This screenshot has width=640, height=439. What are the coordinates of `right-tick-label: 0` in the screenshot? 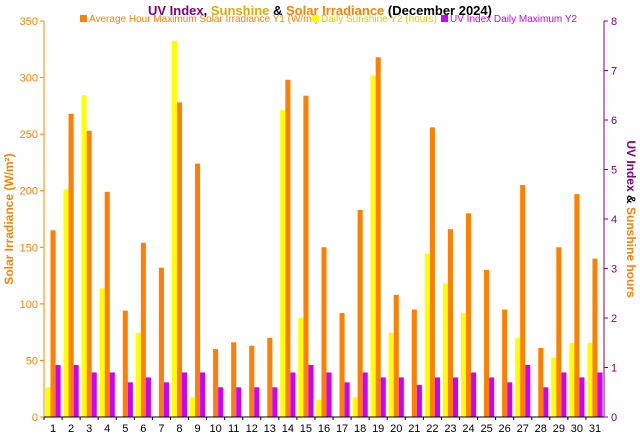 It's located at (614, 418).